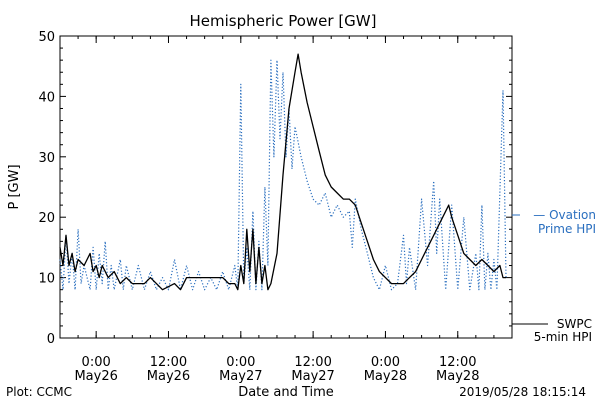  What do you see at coordinates (46, 158) in the screenshot?
I see `y-tick-label: 30` at bounding box center [46, 158].